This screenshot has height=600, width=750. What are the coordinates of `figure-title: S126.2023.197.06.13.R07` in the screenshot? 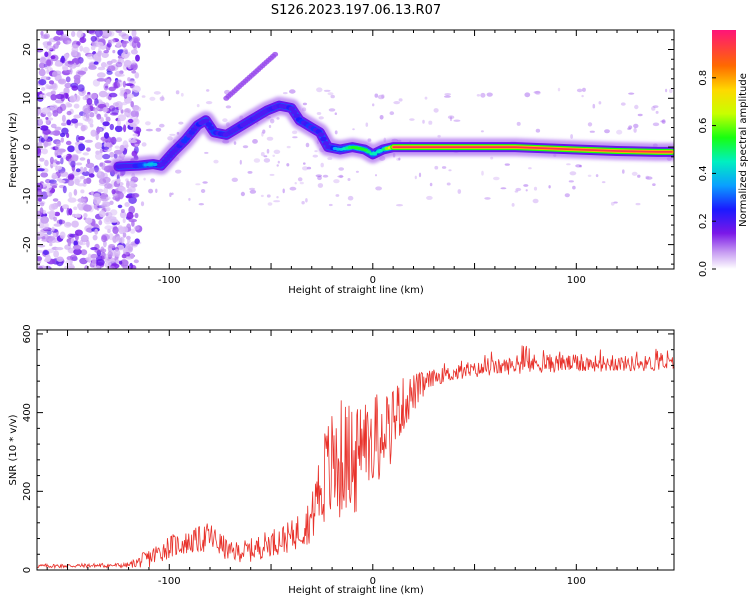 It's located at (356, 10).